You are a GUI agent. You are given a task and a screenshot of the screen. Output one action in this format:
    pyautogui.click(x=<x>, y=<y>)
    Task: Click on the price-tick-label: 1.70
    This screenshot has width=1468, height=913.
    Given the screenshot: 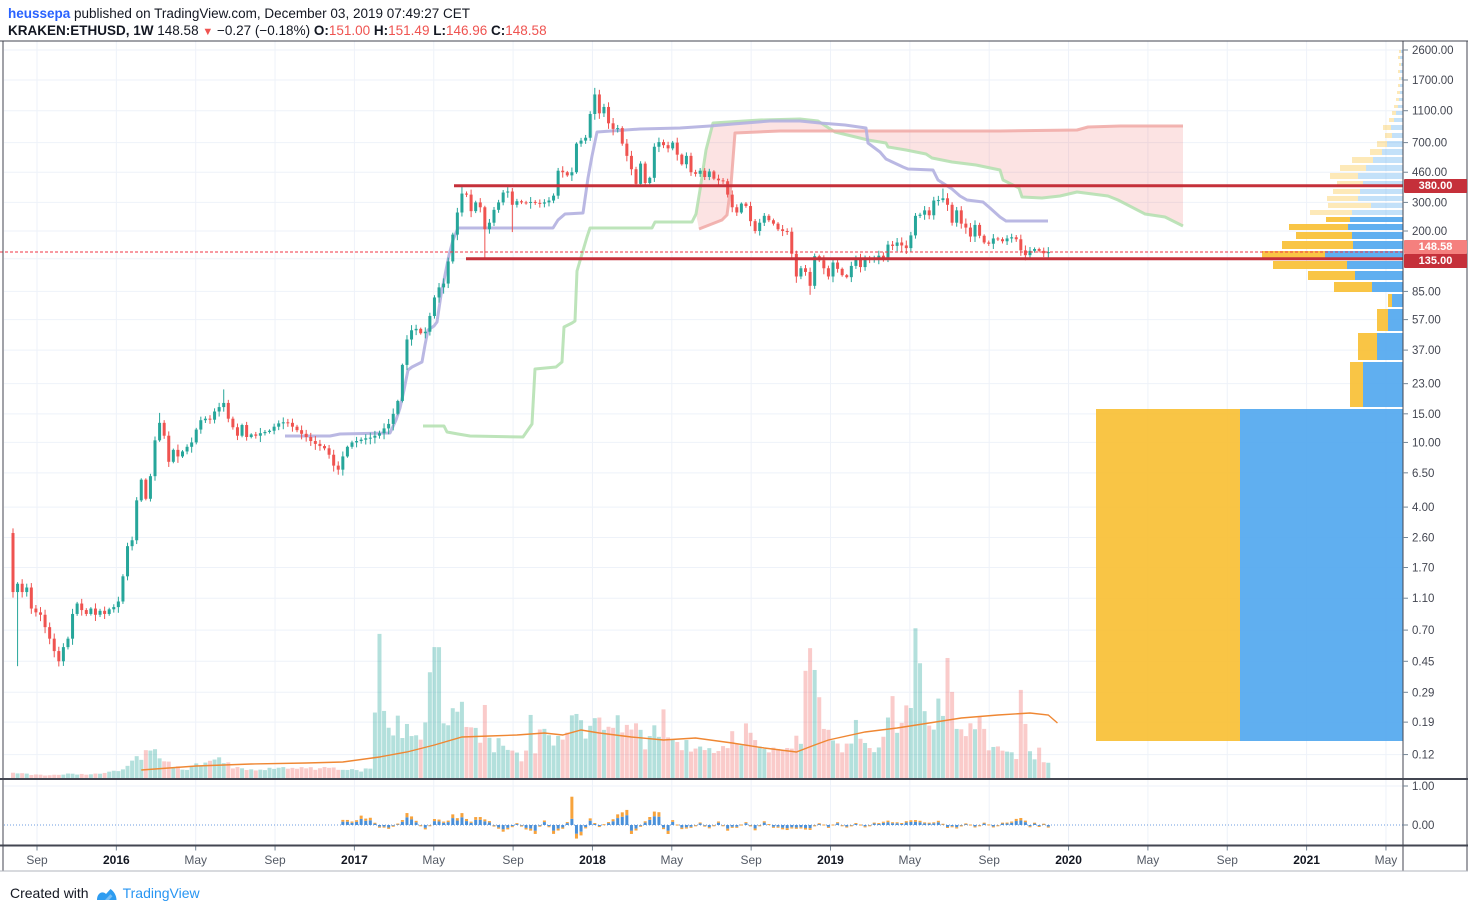 What is the action you would take?
    pyautogui.click(x=1423, y=568)
    